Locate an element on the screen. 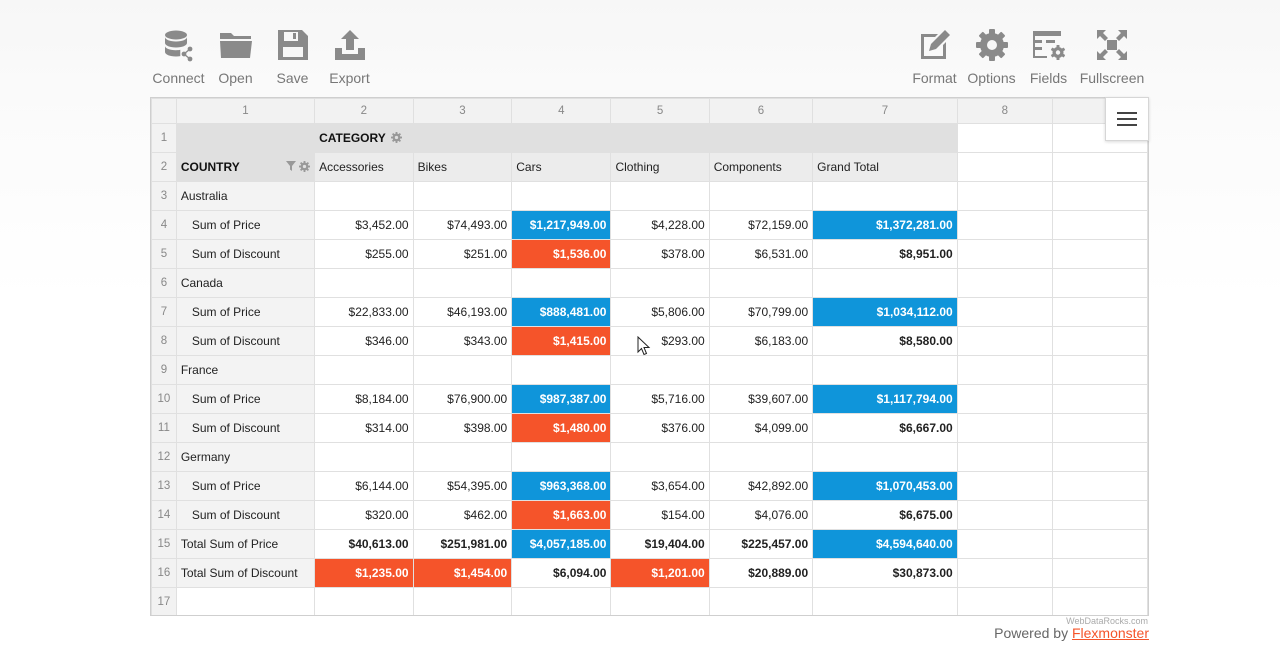 Image resolution: width=1280 pixels, height=660 pixels. category-header: CATEGORY is located at coordinates (636, 138).